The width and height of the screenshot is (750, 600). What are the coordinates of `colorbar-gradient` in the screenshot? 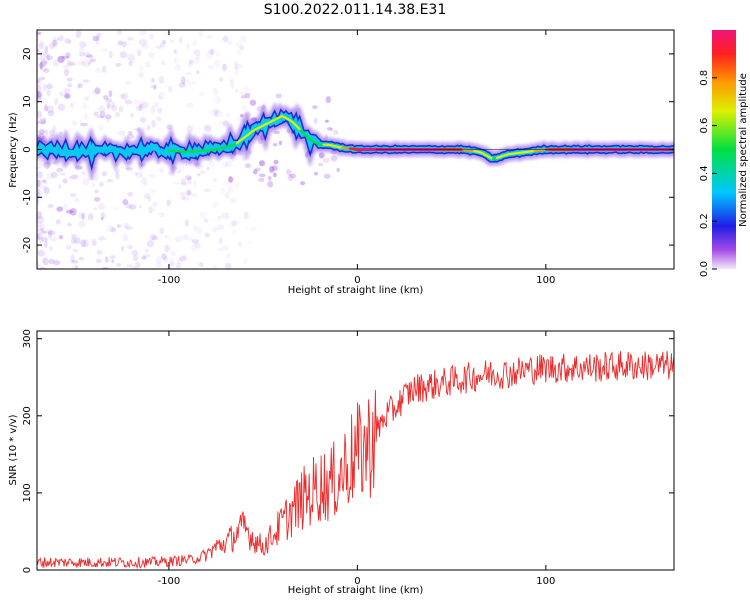 It's located at (724, 149).